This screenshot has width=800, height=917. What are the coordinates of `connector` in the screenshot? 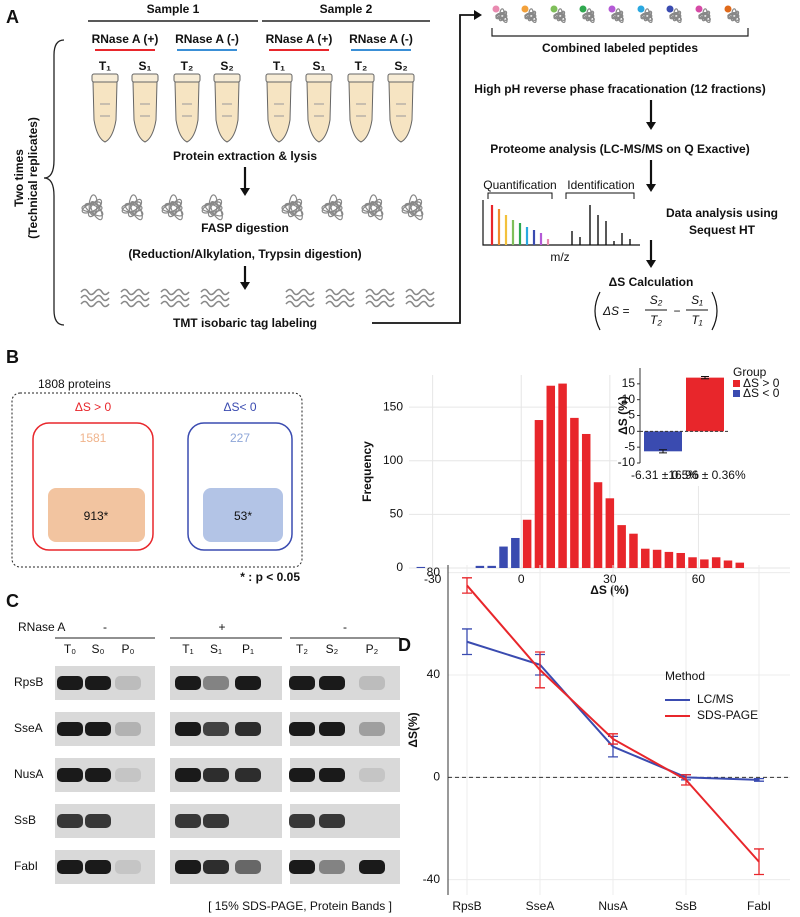 It's located at (423, 169).